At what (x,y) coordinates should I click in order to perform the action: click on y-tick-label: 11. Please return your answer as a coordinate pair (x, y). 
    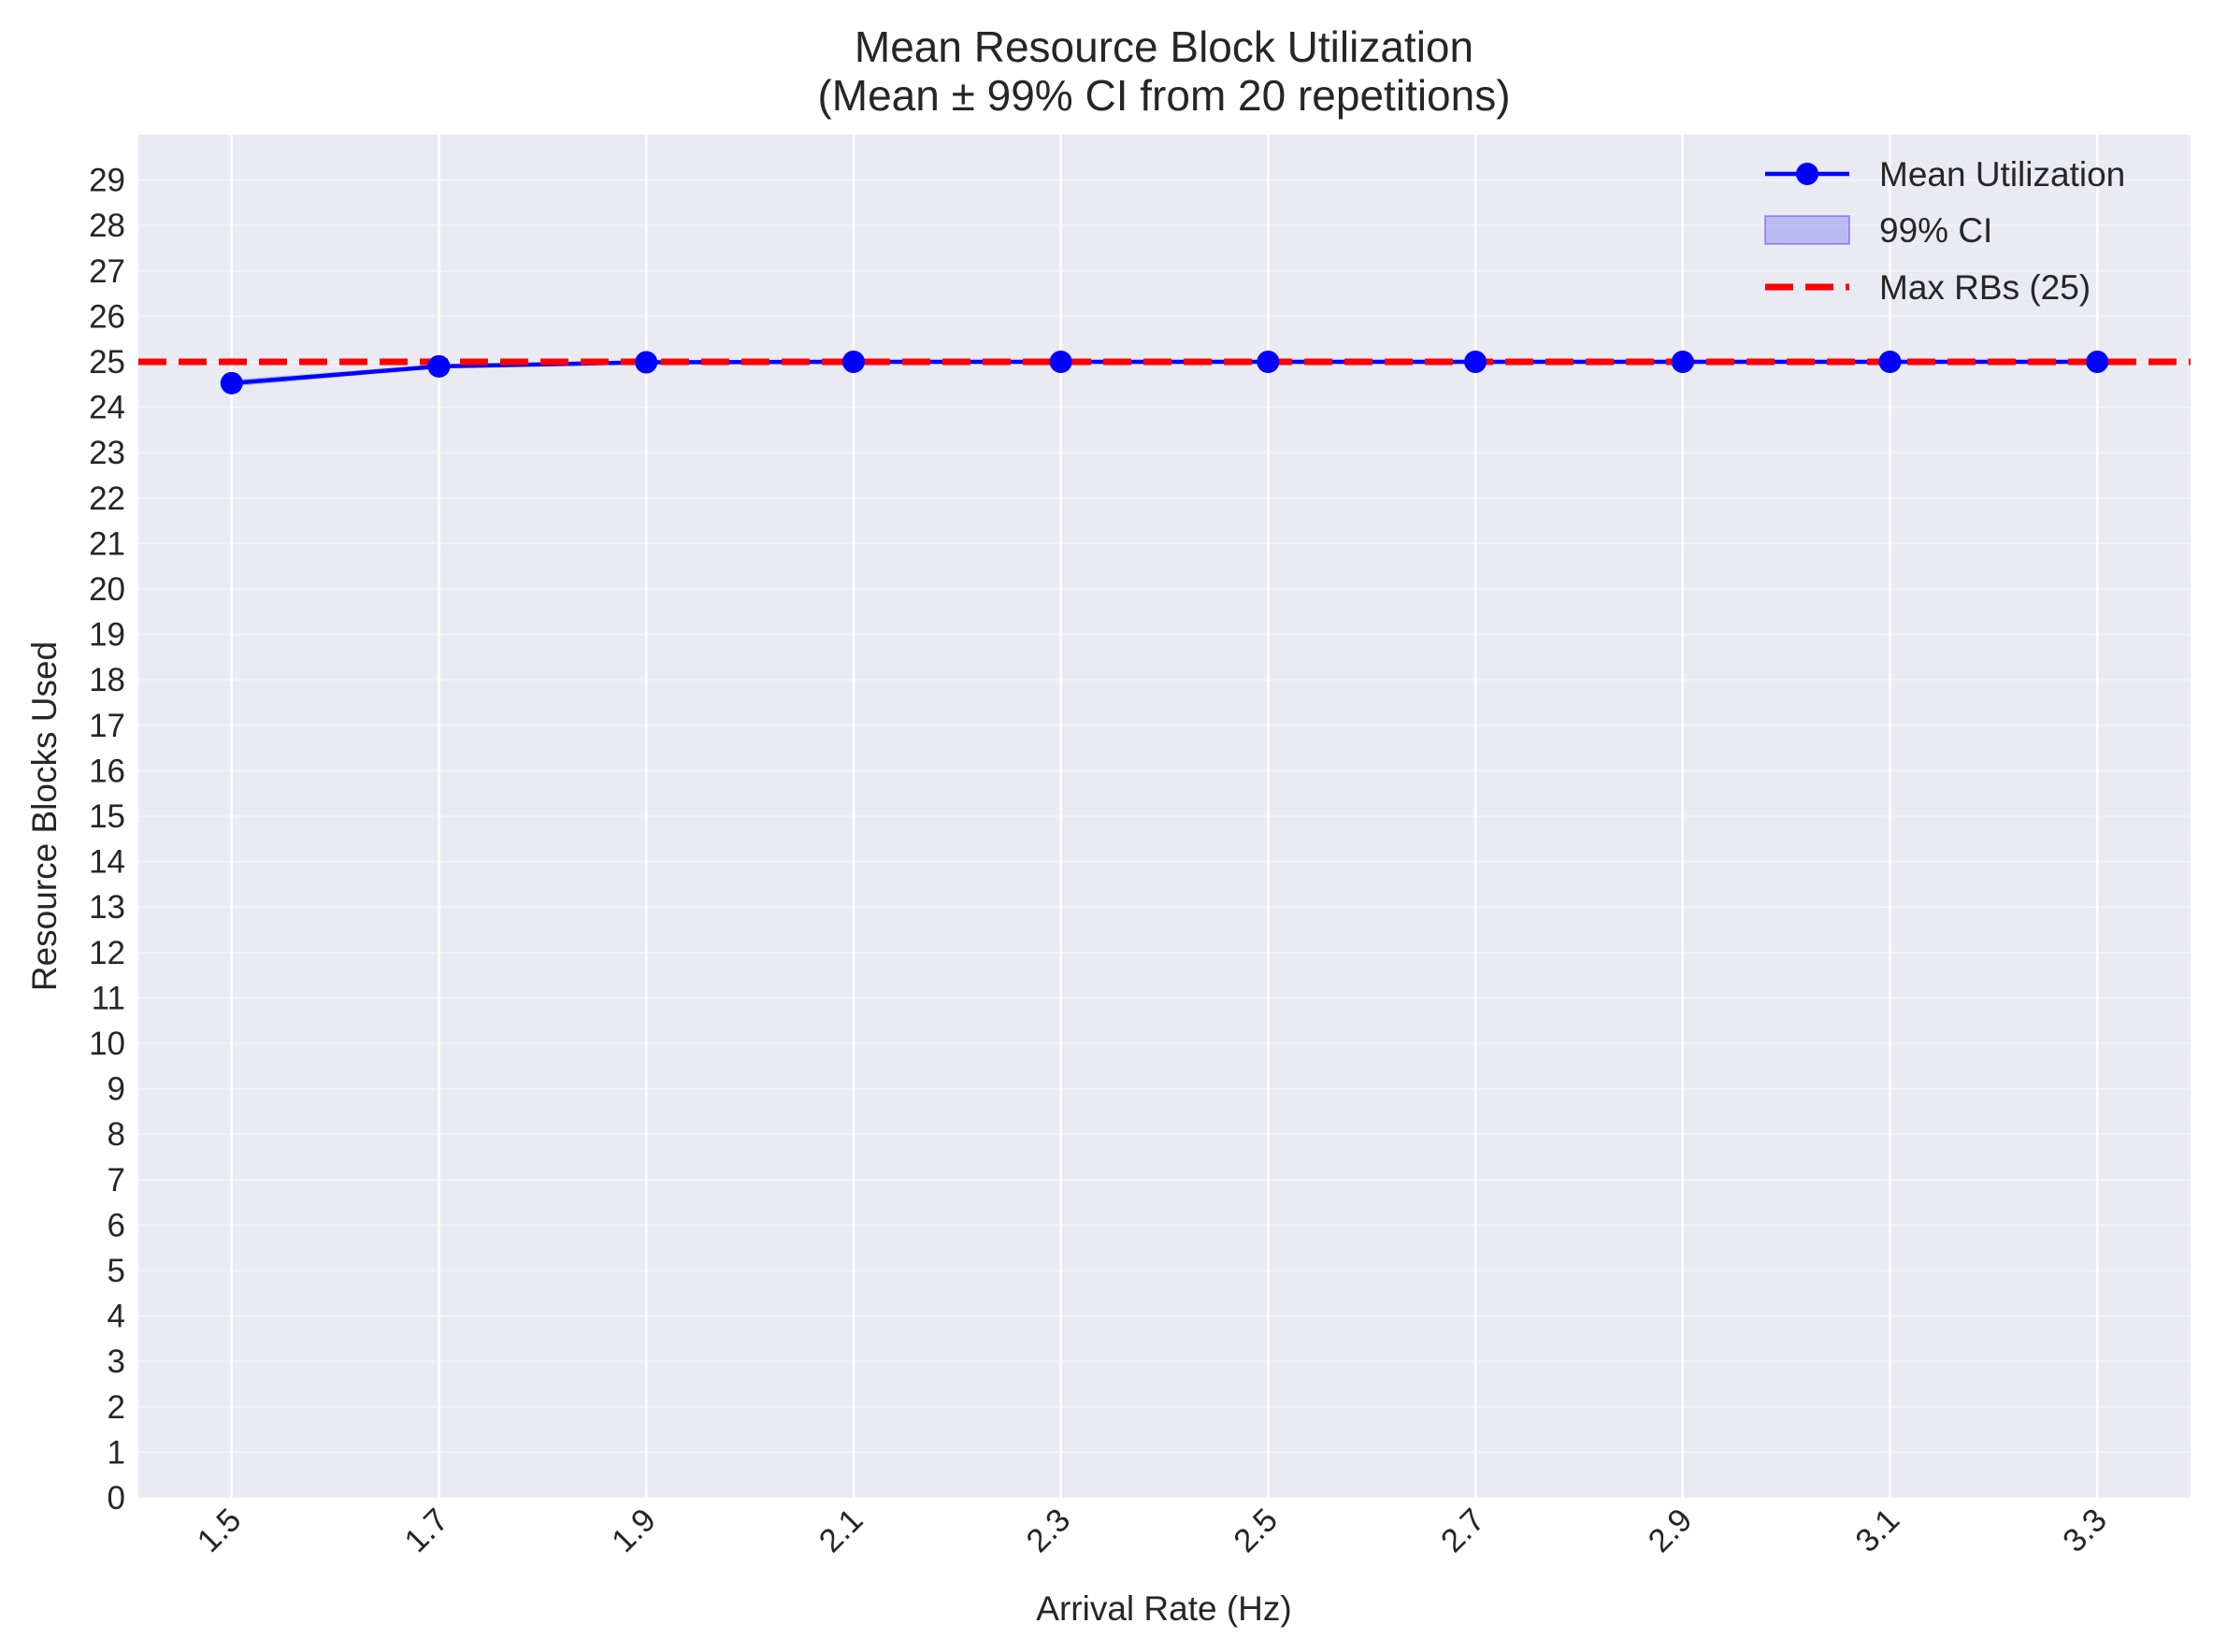
    Looking at the image, I should click on (108, 998).